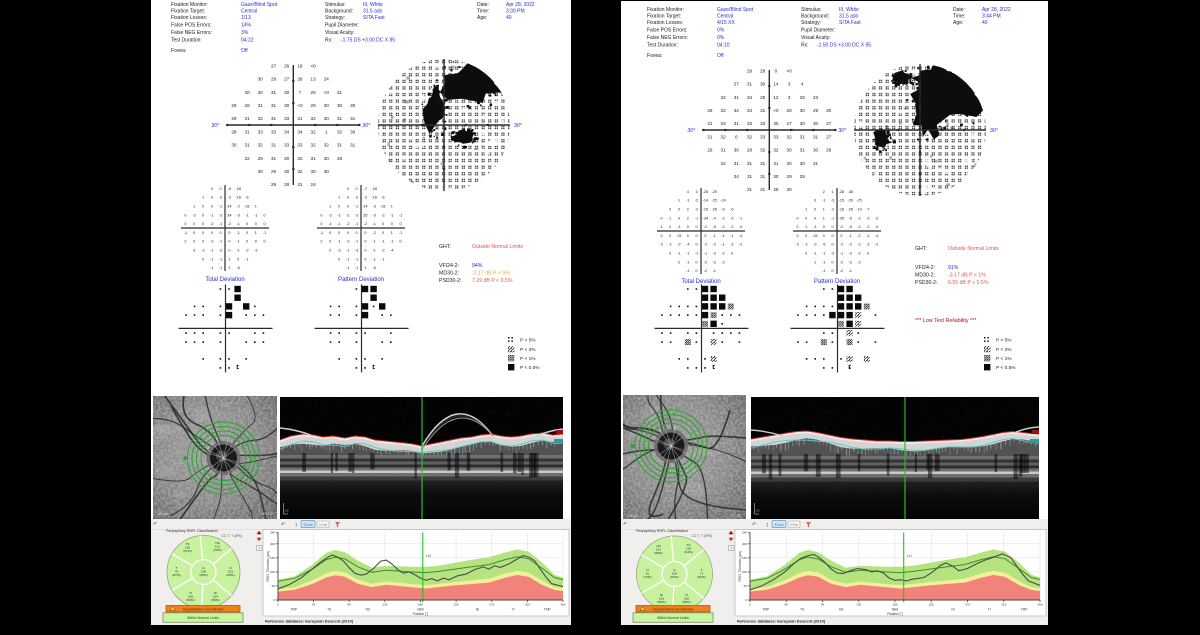 The width and height of the screenshot is (1200, 635). I want to click on svg-text: 150, so click(744, 558).